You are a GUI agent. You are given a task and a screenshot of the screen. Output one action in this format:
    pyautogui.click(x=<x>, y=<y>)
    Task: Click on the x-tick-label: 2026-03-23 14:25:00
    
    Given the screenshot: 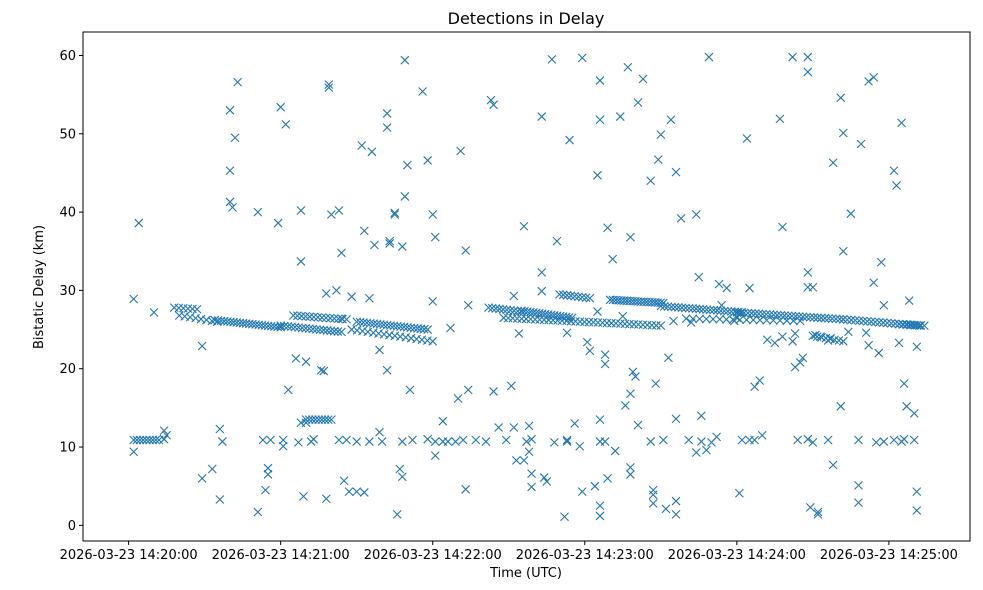 What is the action you would take?
    pyautogui.click(x=889, y=555)
    